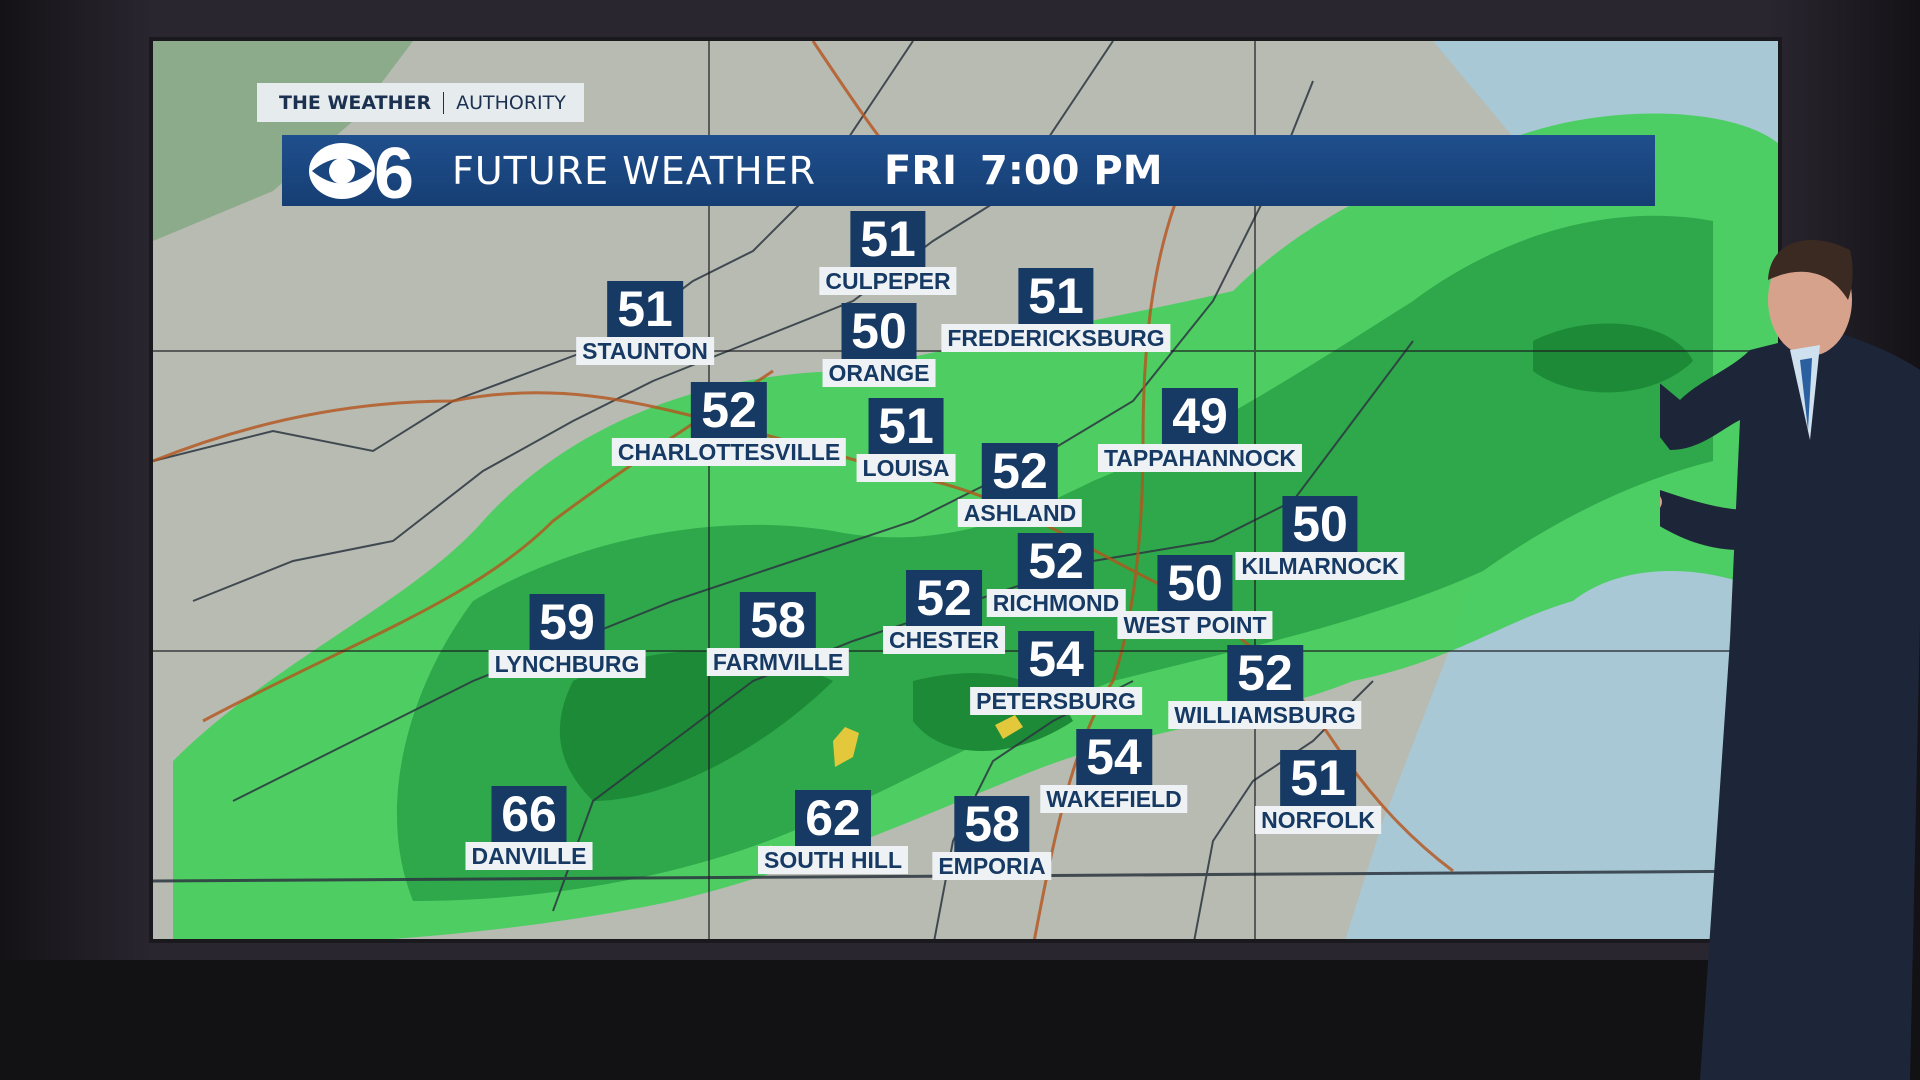  I want to click on city-marker-south-hill: 62 SOUTH HILL, so click(833, 832).